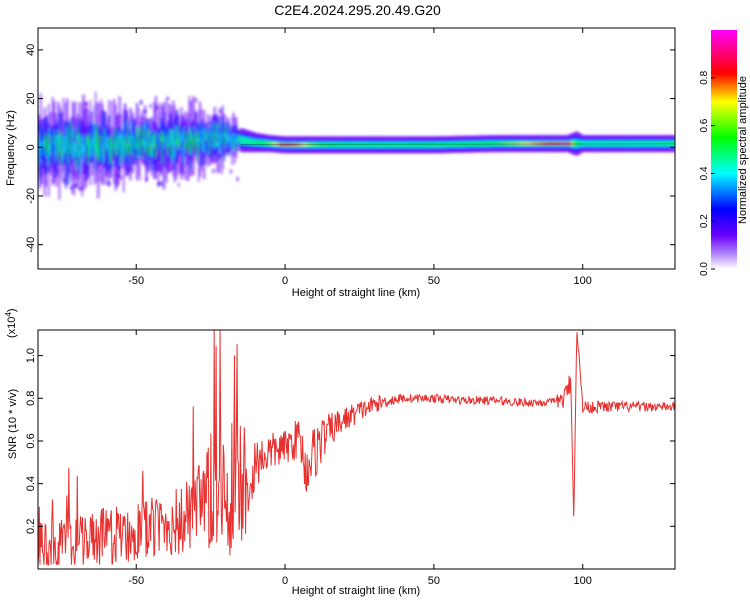 This screenshot has width=750, height=600. Describe the element at coordinates (704, 173) in the screenshot. I see `colorbar-tick-label: 0.4` at that location.